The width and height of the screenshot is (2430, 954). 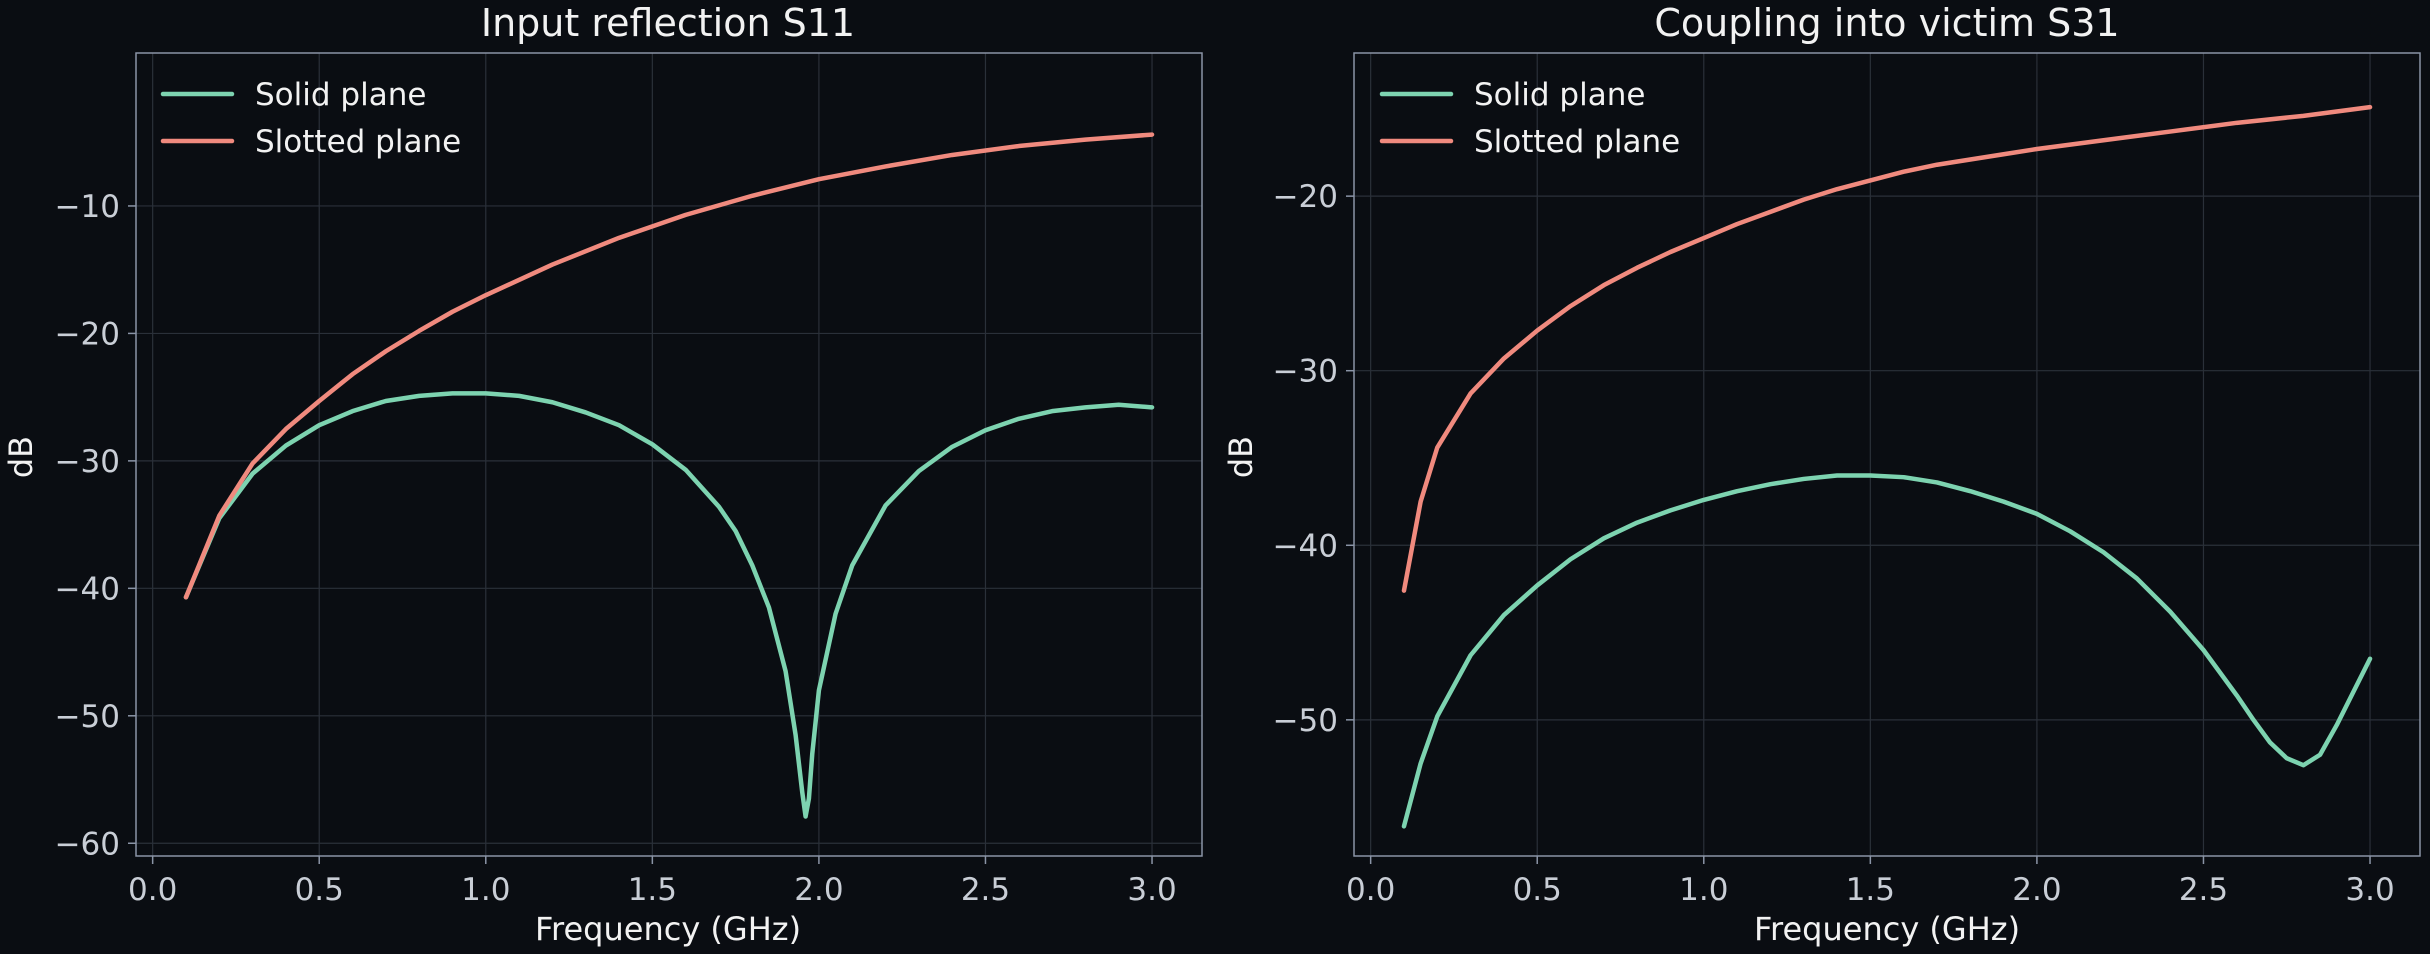 What do you see at coordinates (87, 844) in the screenshot?
I see `y-tick-label: −60` at bounding box center [87, 844].